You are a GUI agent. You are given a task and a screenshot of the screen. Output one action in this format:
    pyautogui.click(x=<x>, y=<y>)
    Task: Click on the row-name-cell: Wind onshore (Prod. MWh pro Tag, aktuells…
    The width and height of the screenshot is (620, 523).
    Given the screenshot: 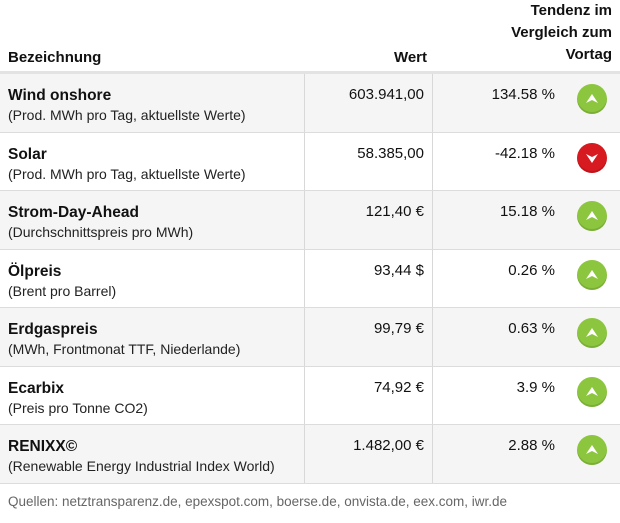 What is the action you would take?
    pyautogui.click(x=152, y=103)
    